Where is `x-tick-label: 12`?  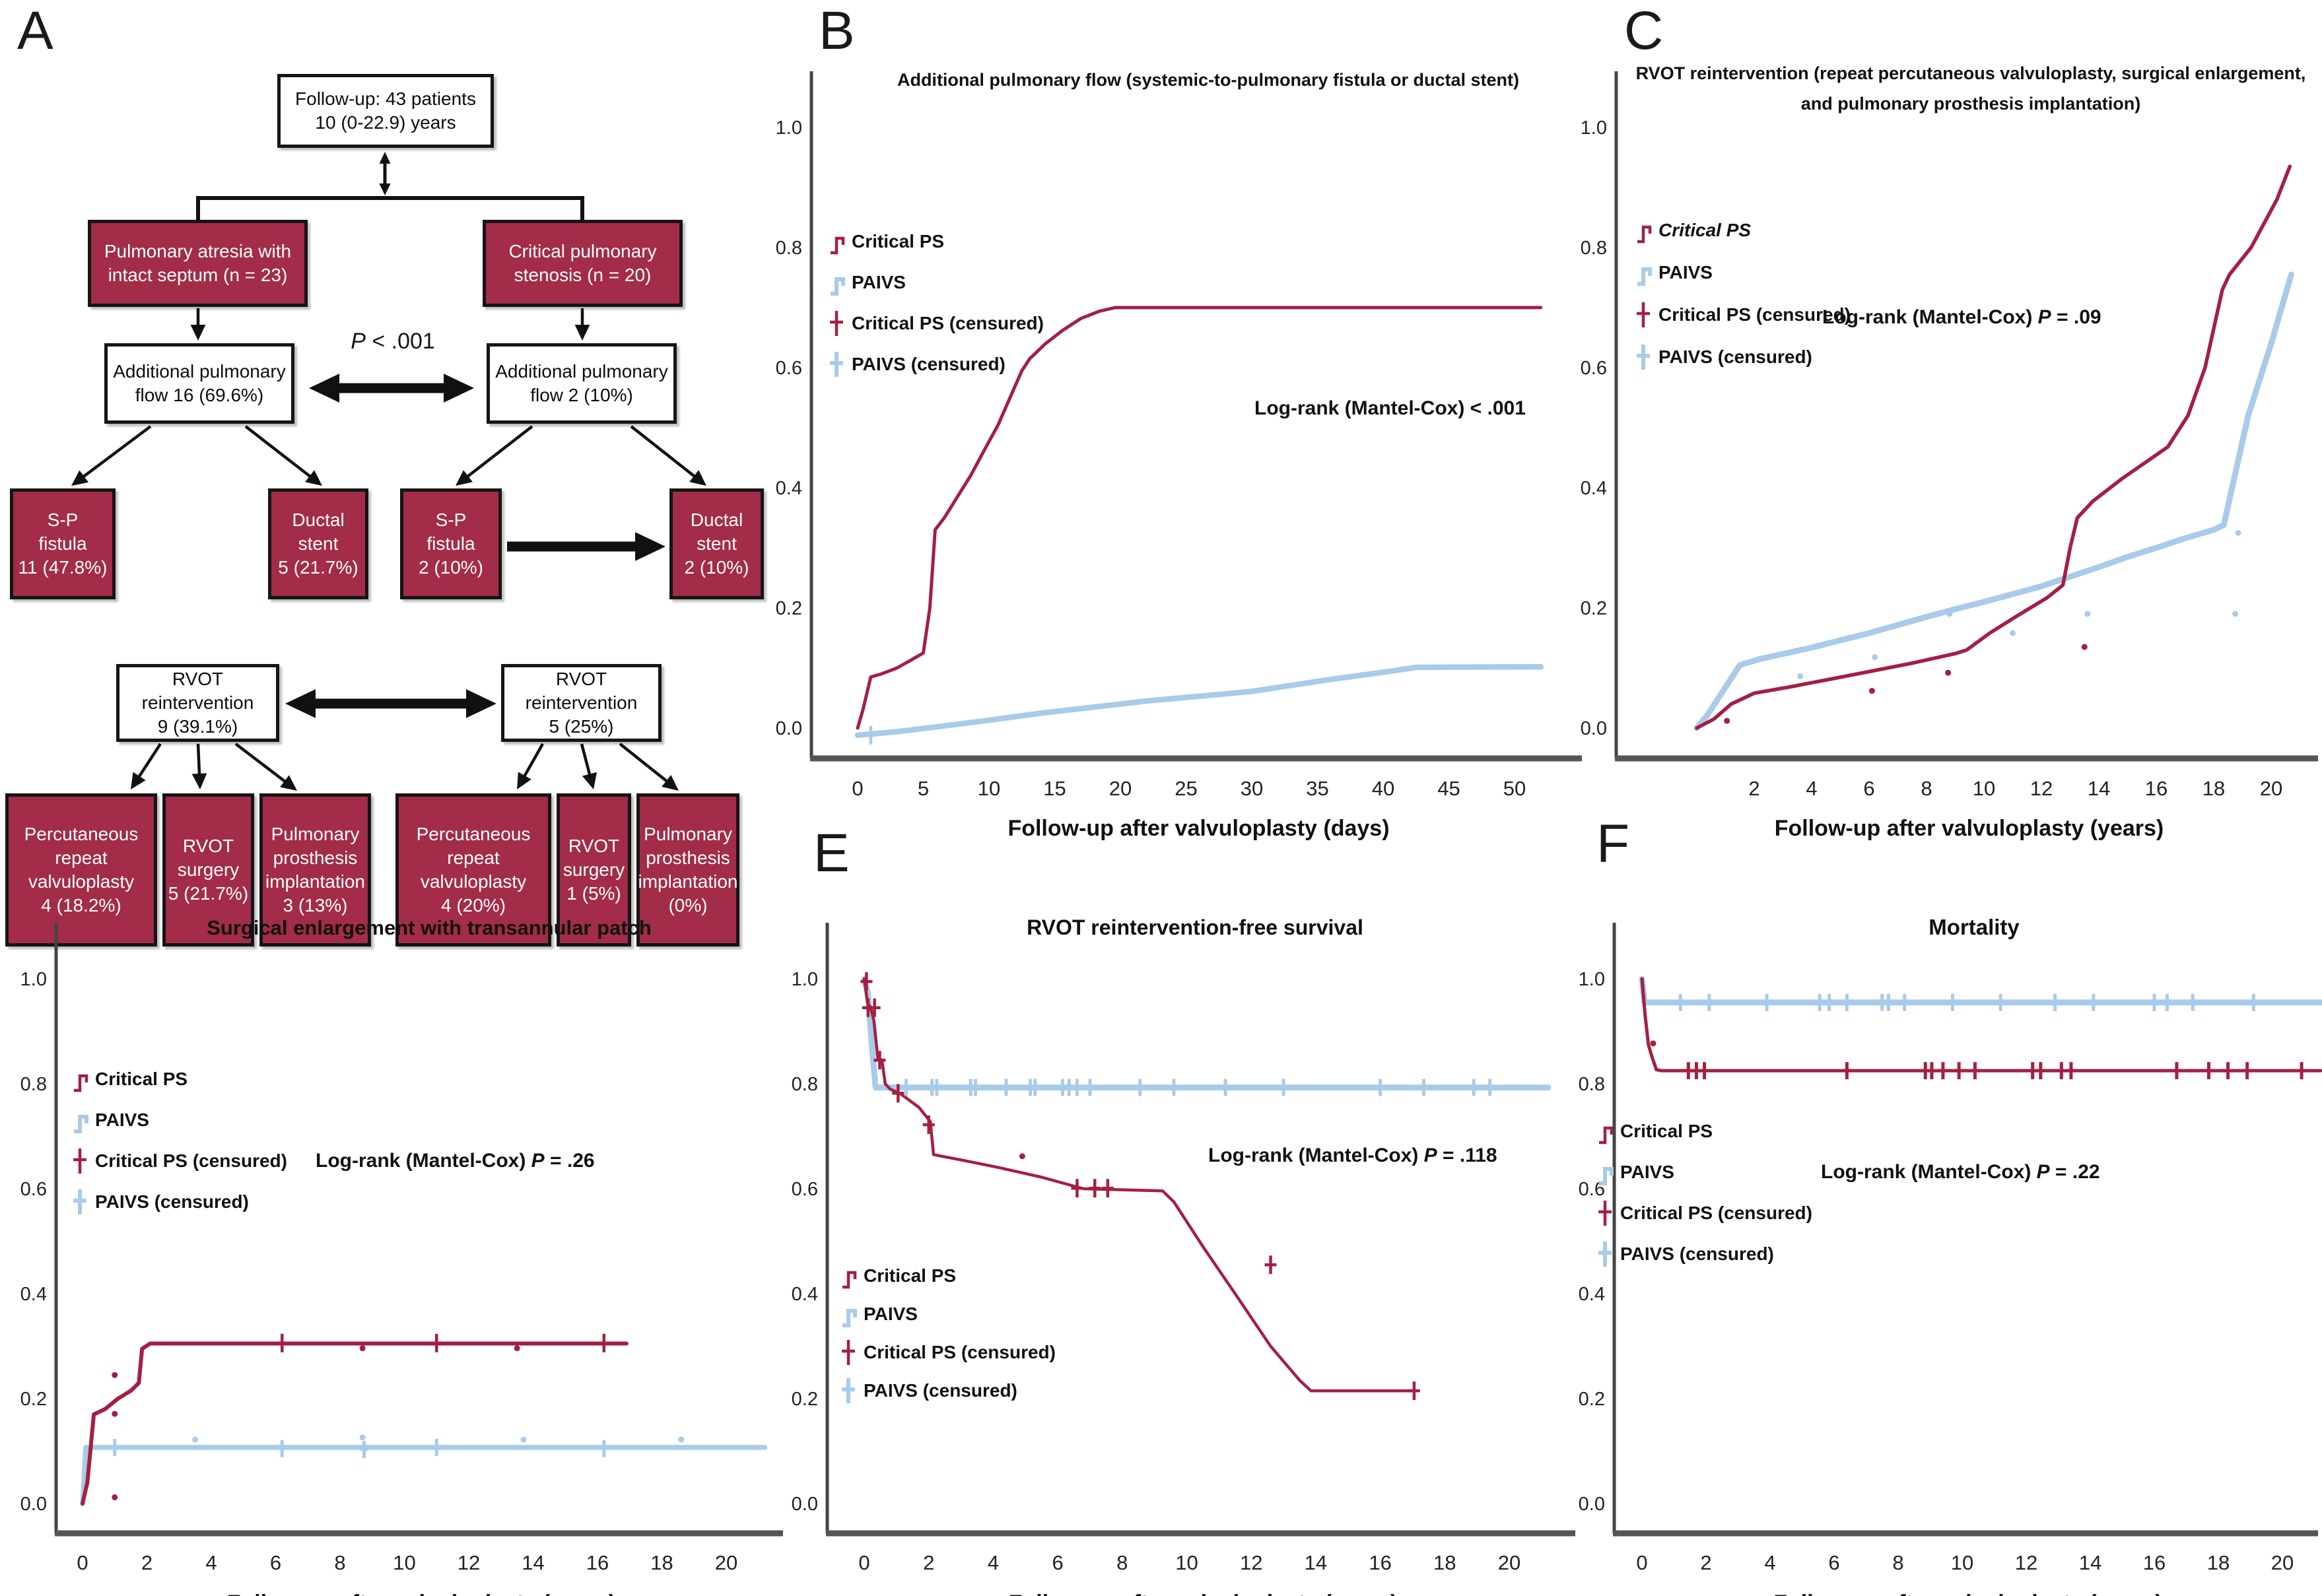
x-tick-label: 12 is located at coordinates (2042, 788).